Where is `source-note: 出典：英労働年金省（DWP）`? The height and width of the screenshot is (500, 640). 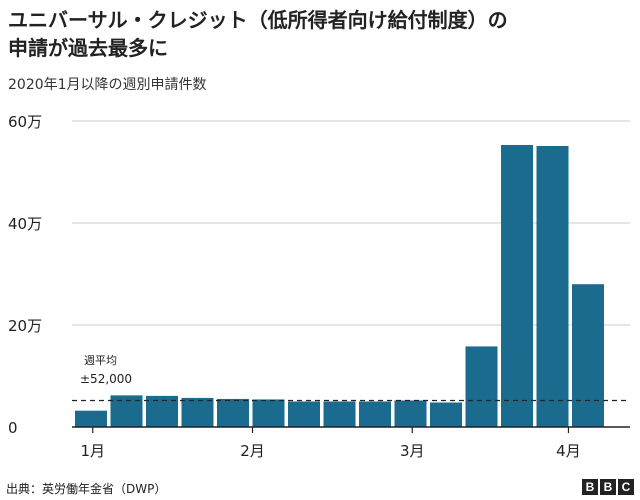
source-note: 出典：英労働年金省（DWP） is located at coordinates (86, 489).